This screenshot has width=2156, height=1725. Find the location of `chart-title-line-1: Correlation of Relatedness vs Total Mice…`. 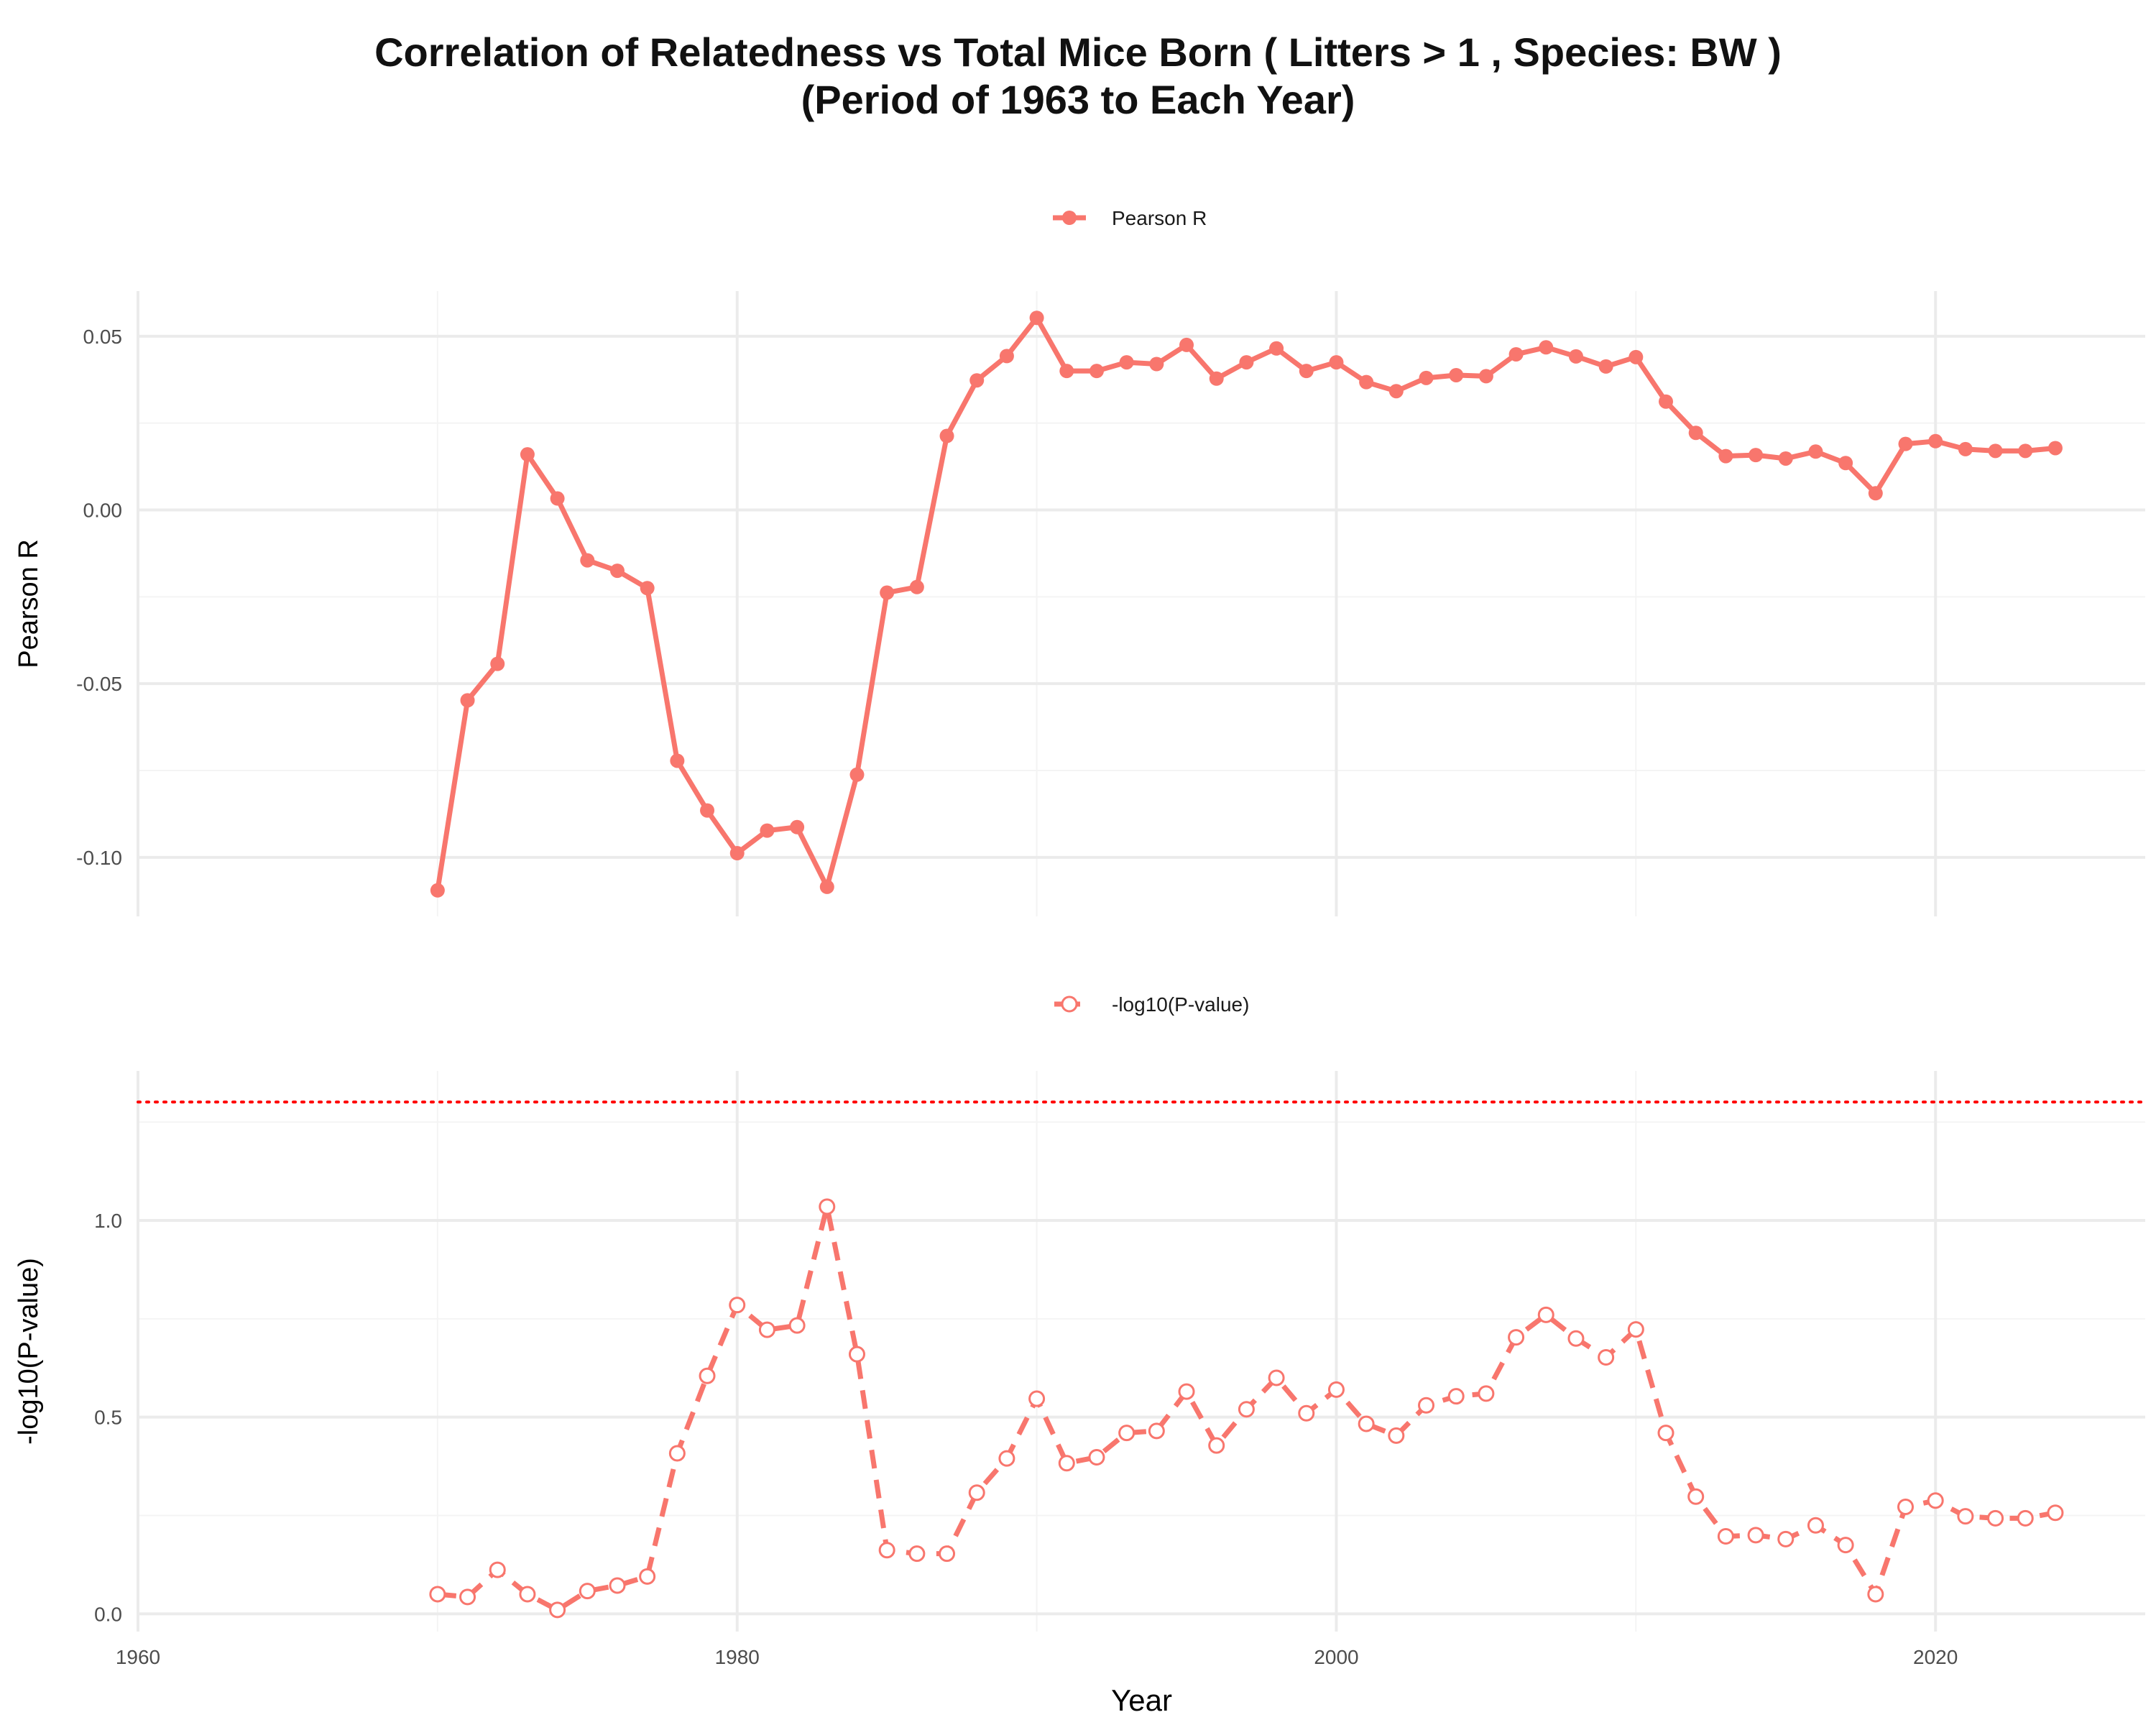

chart-title-line-1: Correlation of Relatedness vs Total Mice… is located at coordinates (1078, 52).